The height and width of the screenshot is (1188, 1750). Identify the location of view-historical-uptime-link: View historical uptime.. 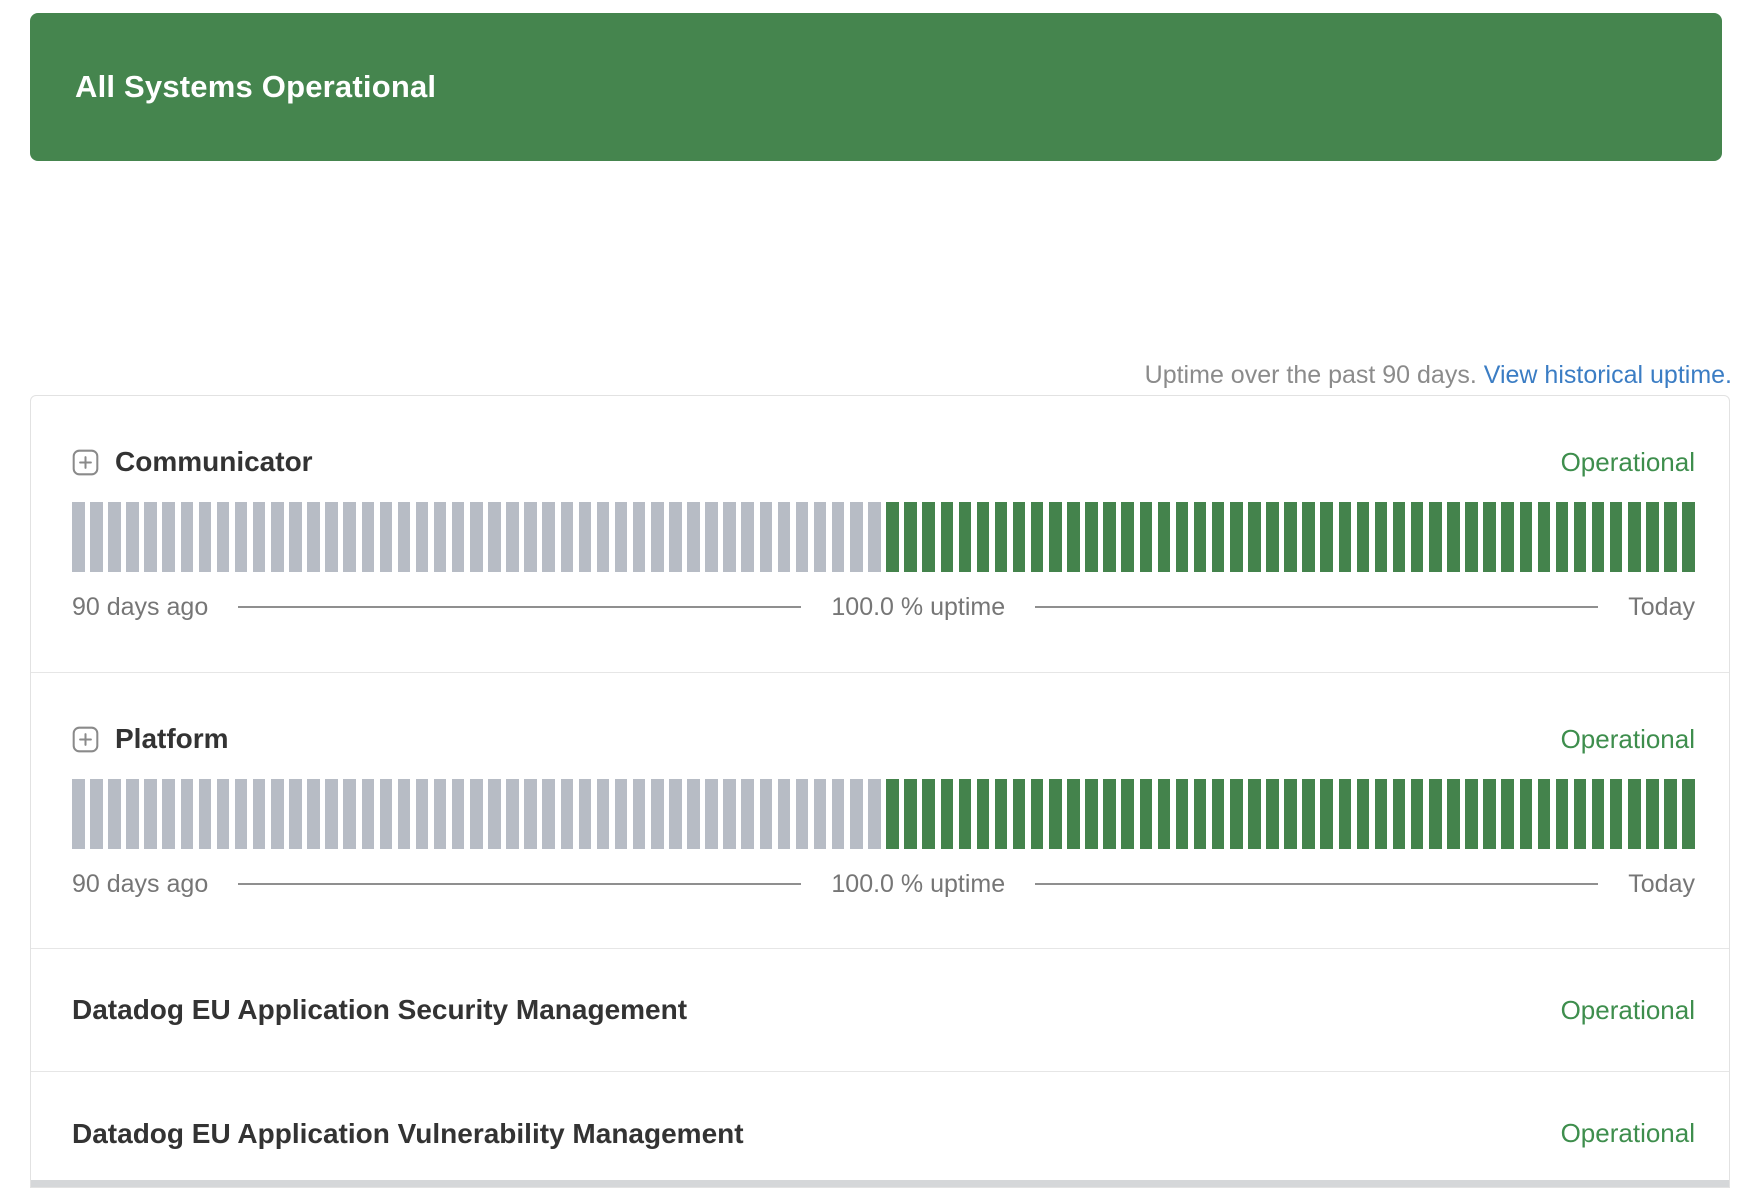
(1607, 375).